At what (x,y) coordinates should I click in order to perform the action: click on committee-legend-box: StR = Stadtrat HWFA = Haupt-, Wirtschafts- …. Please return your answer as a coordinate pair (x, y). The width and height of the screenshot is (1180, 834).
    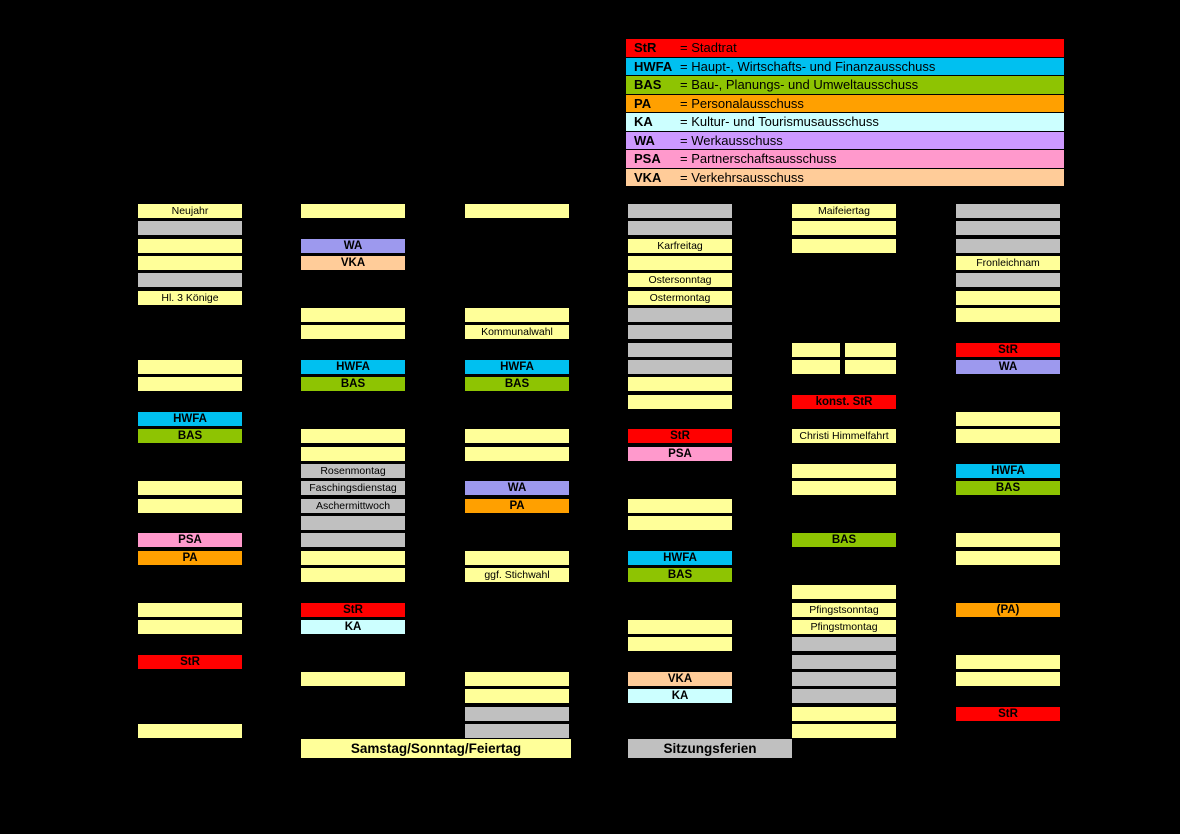
    Looking at the image, I should click on (845, 112).